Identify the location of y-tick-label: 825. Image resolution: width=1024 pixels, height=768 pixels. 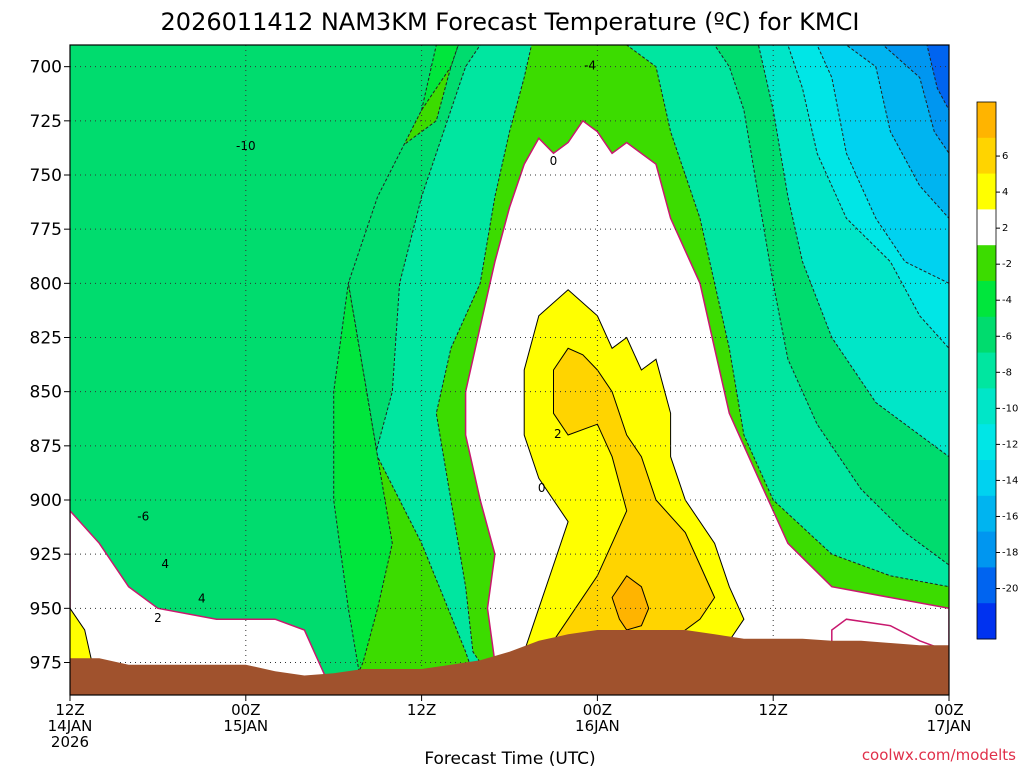
(46, 339).